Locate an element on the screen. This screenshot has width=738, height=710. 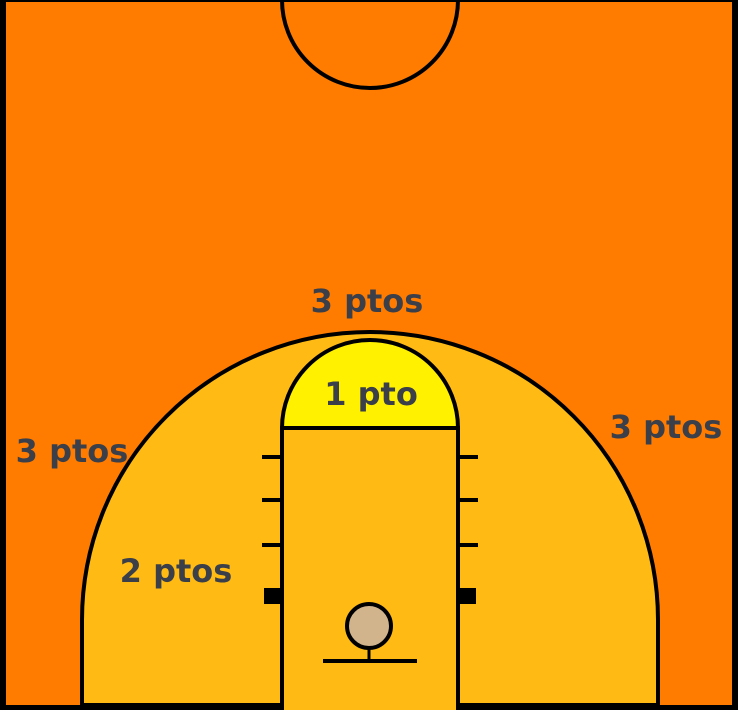
label-three-top: 3 ptos is located at coordinates (367, 301).